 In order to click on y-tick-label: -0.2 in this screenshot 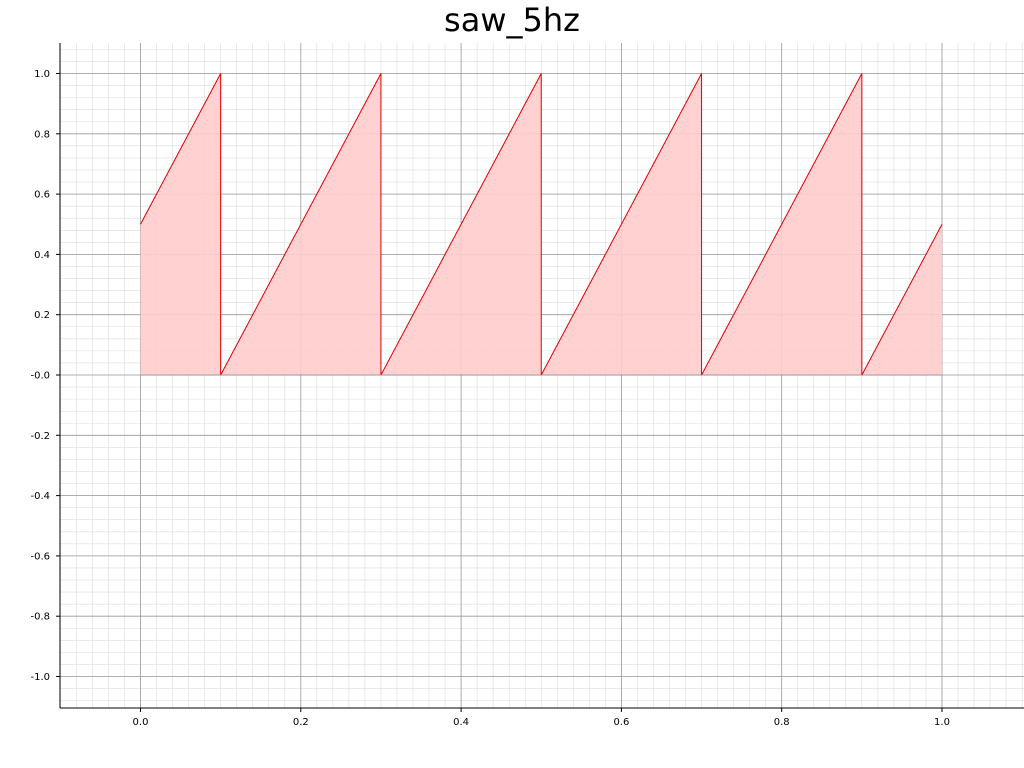, I will do `click(40, 436)`.